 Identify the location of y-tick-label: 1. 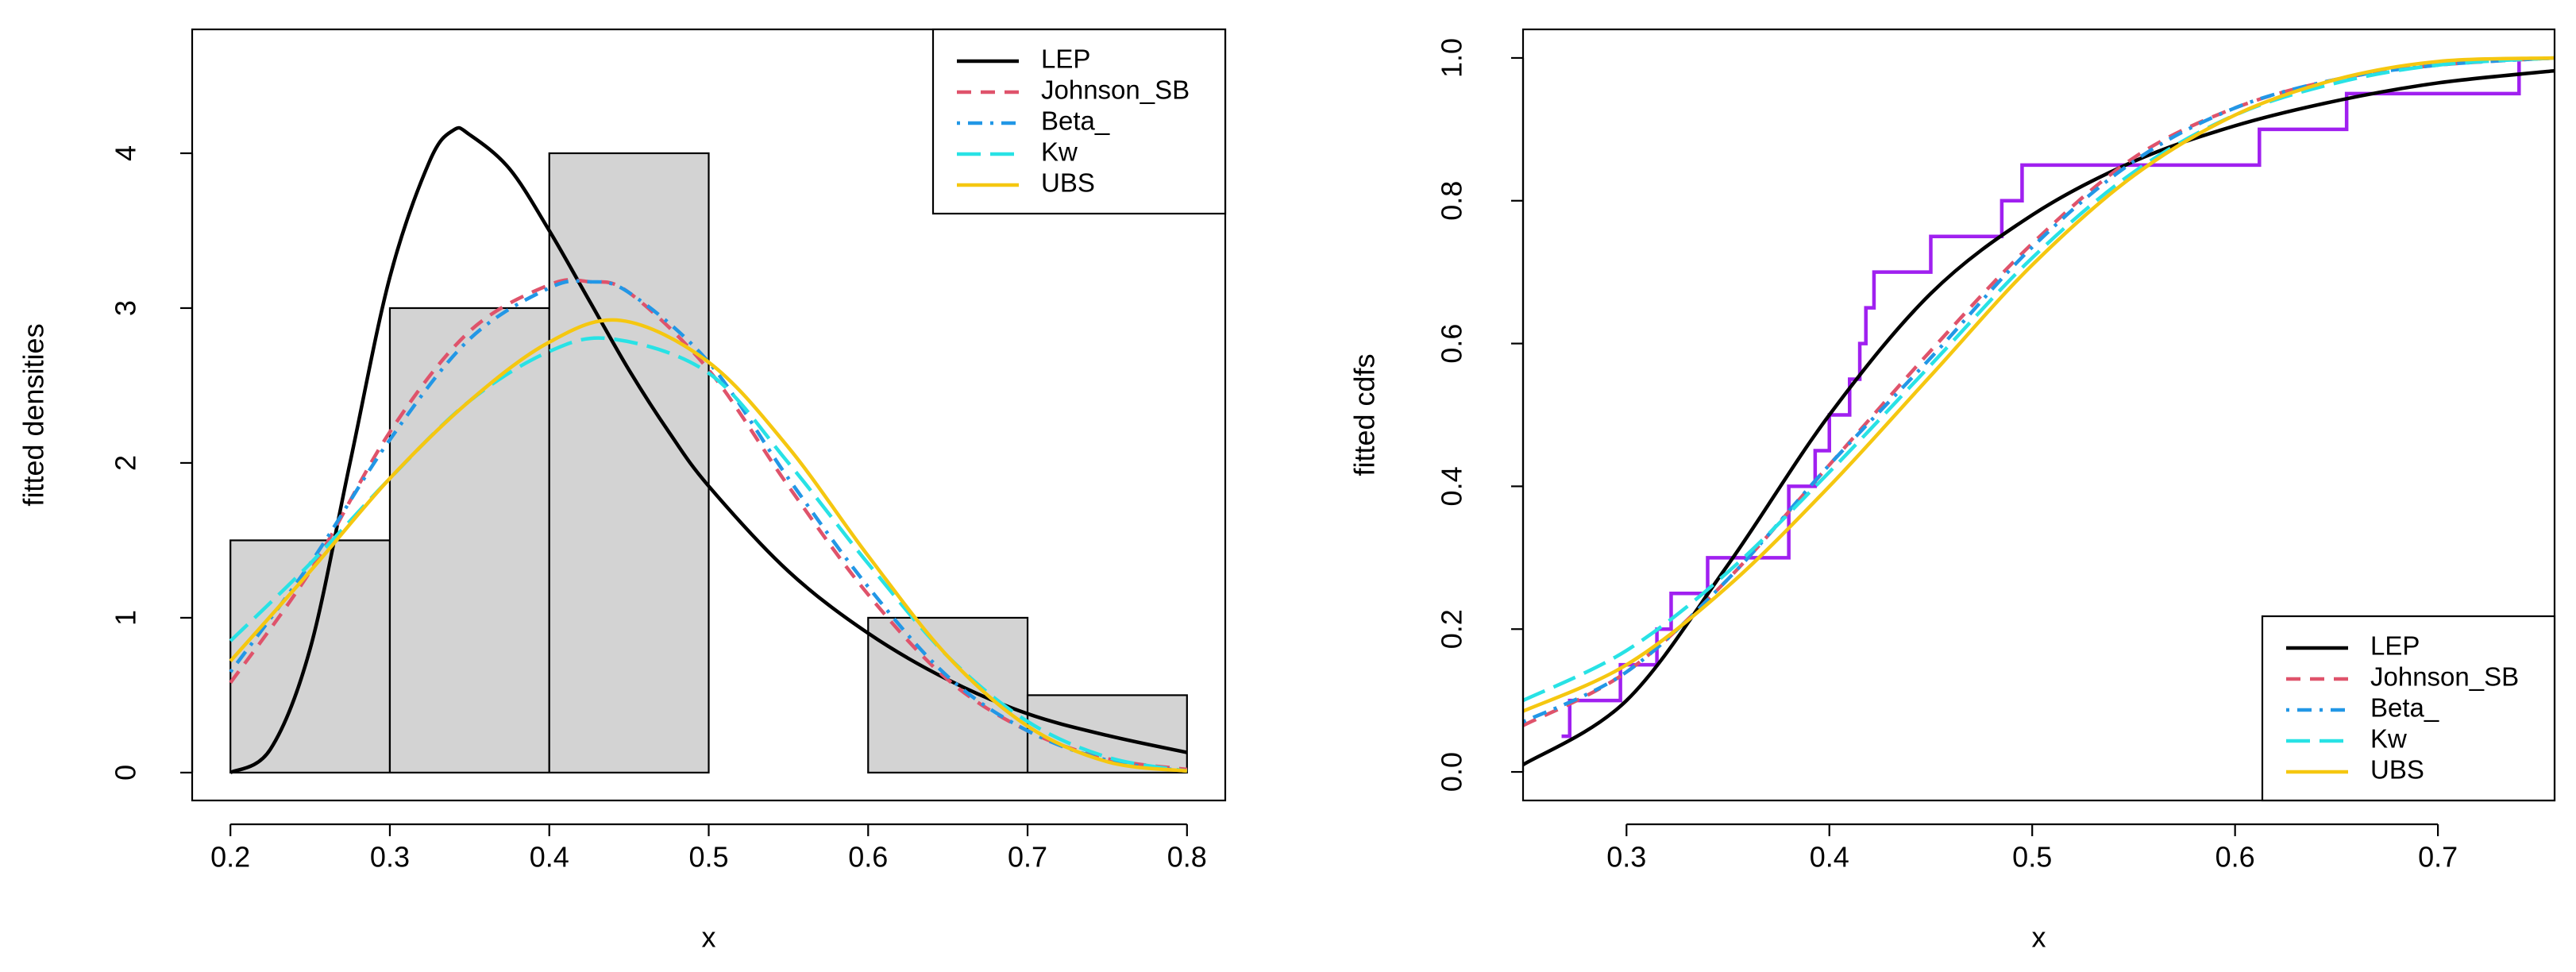
(126, 618).